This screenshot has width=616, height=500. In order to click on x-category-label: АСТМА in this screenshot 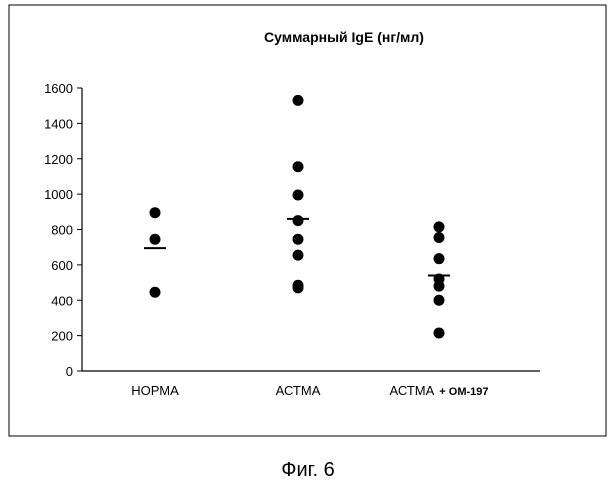, I will do `click(298, 390)`.